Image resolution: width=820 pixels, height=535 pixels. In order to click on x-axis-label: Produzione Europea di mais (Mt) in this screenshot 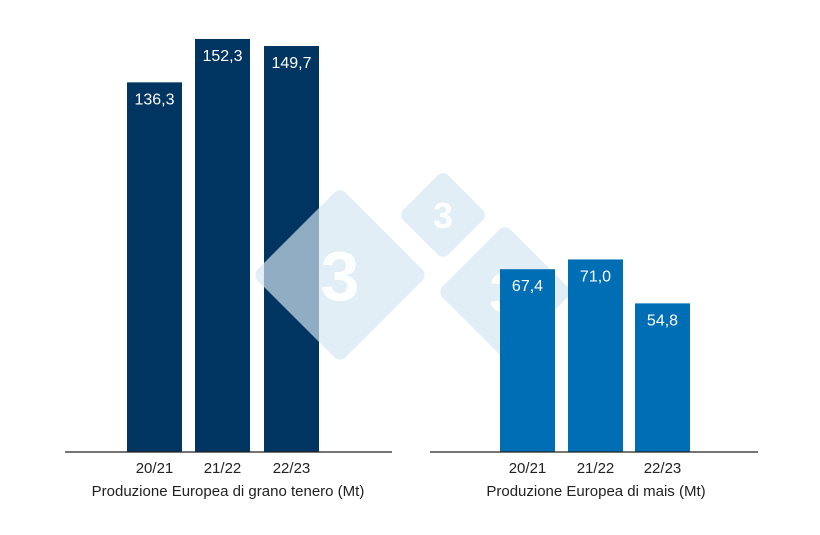, I will do `click(595, 491)`.